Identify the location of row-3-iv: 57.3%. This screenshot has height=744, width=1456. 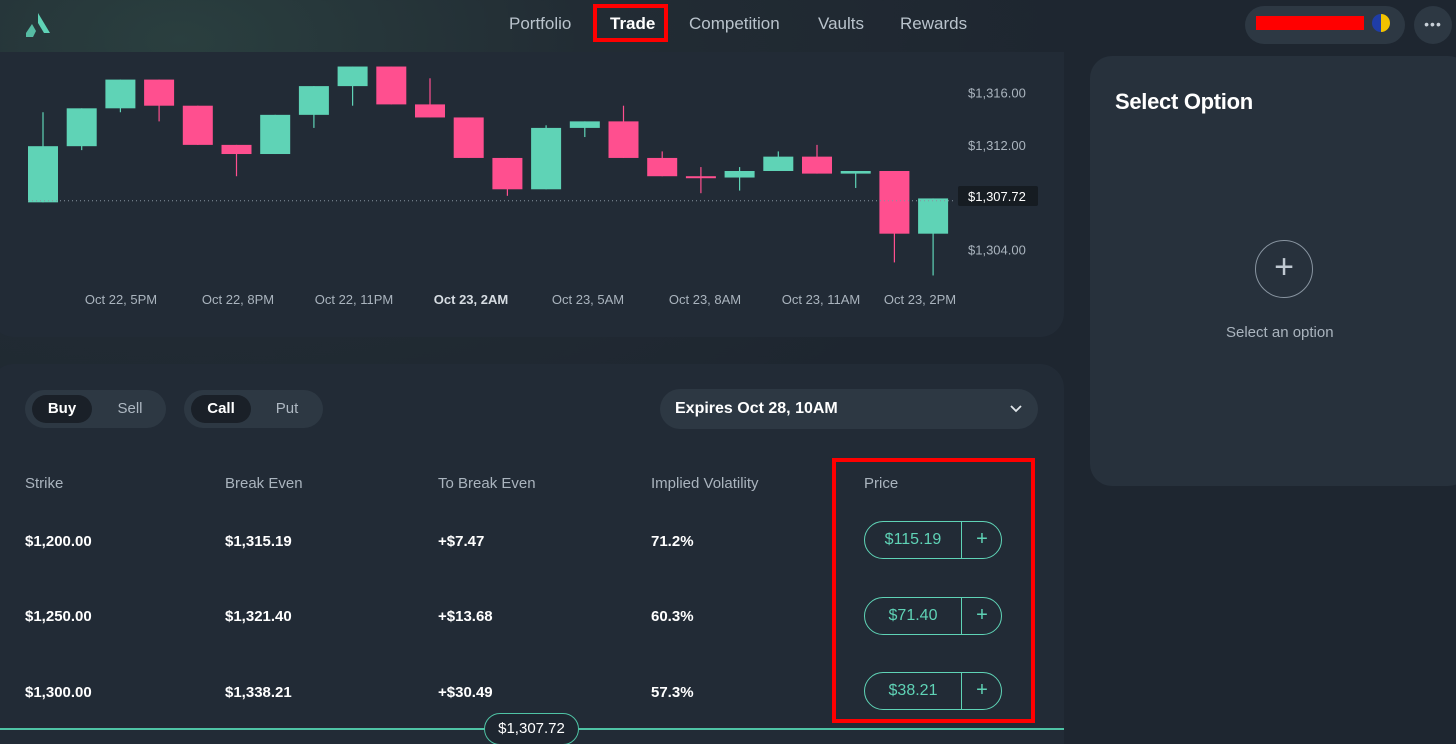
(672, 692).